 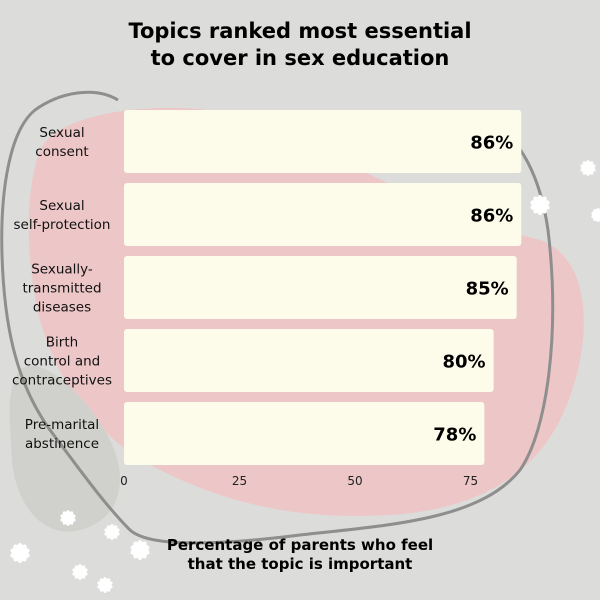 What do you see at coordinates (62, 381) in the screenshot?
I see `category-label-3-line-2: contraceptives` at bounding box center [62, 381].